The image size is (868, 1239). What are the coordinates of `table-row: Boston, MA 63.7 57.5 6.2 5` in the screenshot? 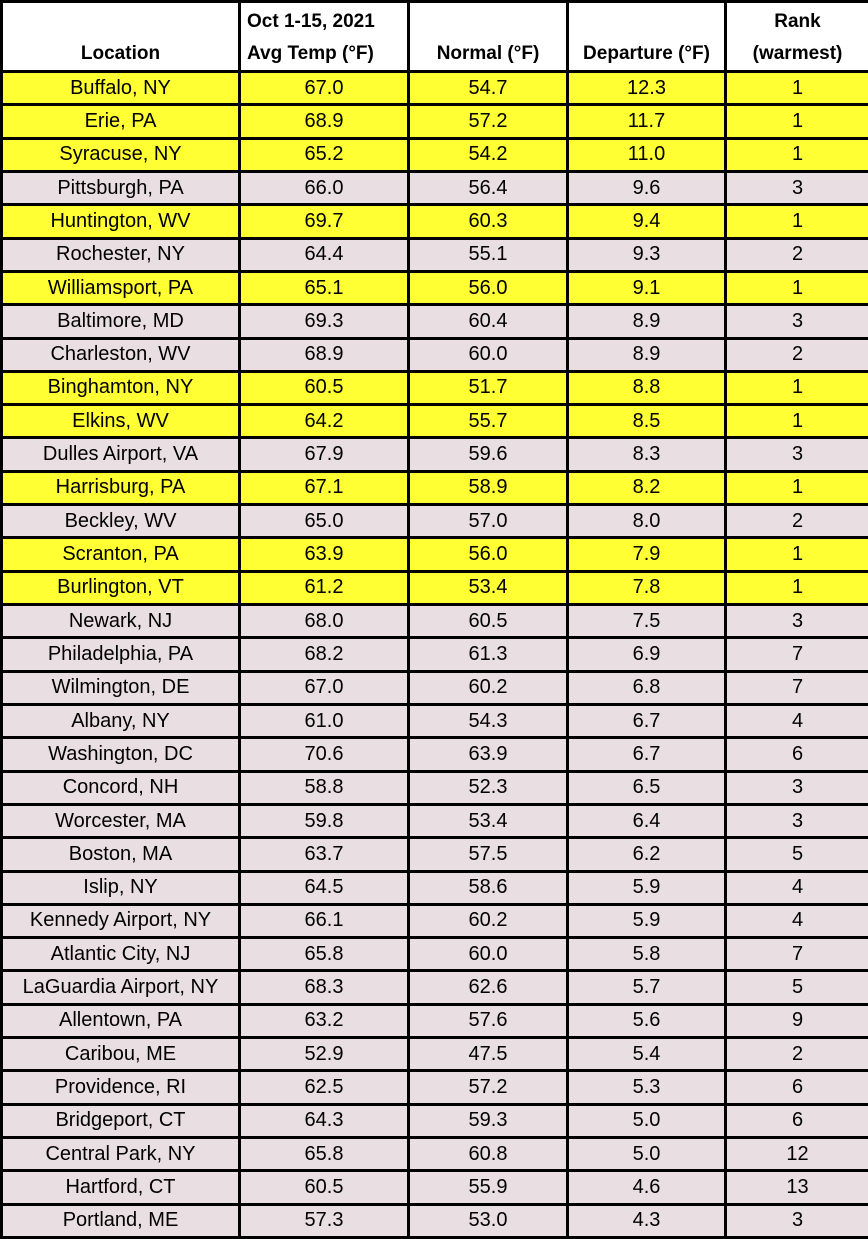 It's located at (434, 854).